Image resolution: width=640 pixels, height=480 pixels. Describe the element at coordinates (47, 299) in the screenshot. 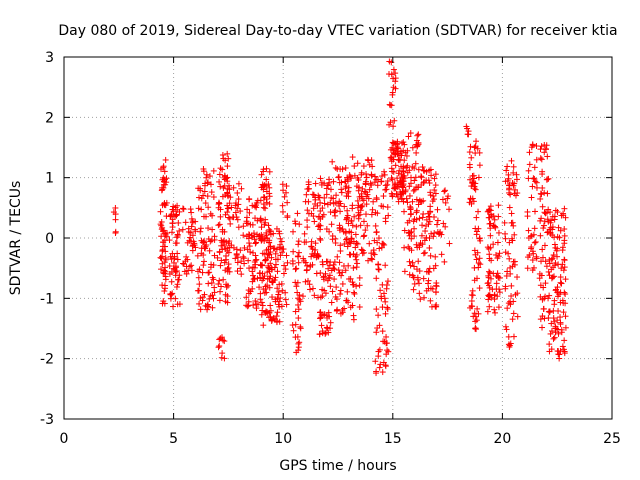

I see `y-tick-label: -1` at that location.